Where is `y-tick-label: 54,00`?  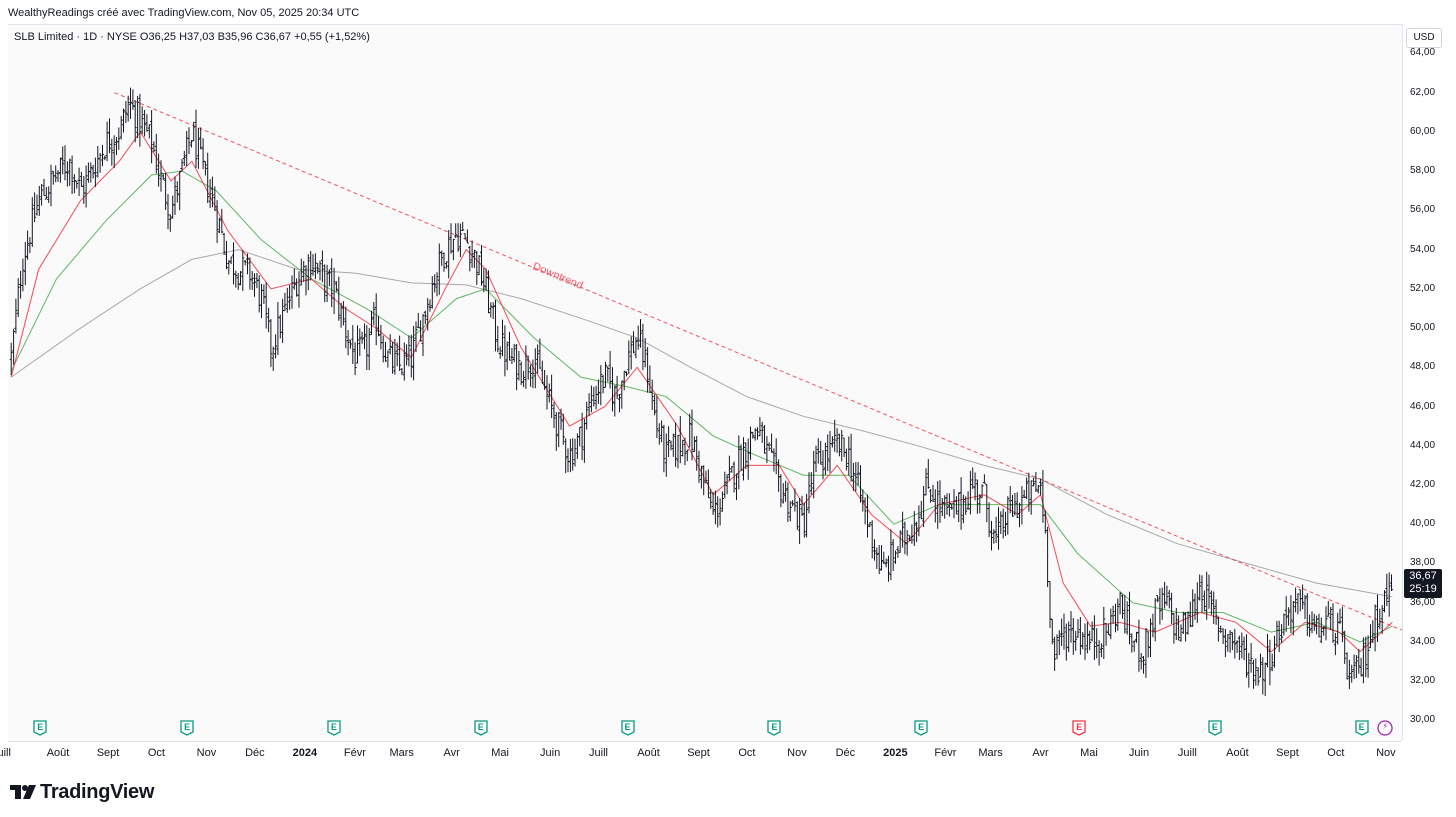
y-tick-label: 54,00 is located at coordinates (1423, 249).